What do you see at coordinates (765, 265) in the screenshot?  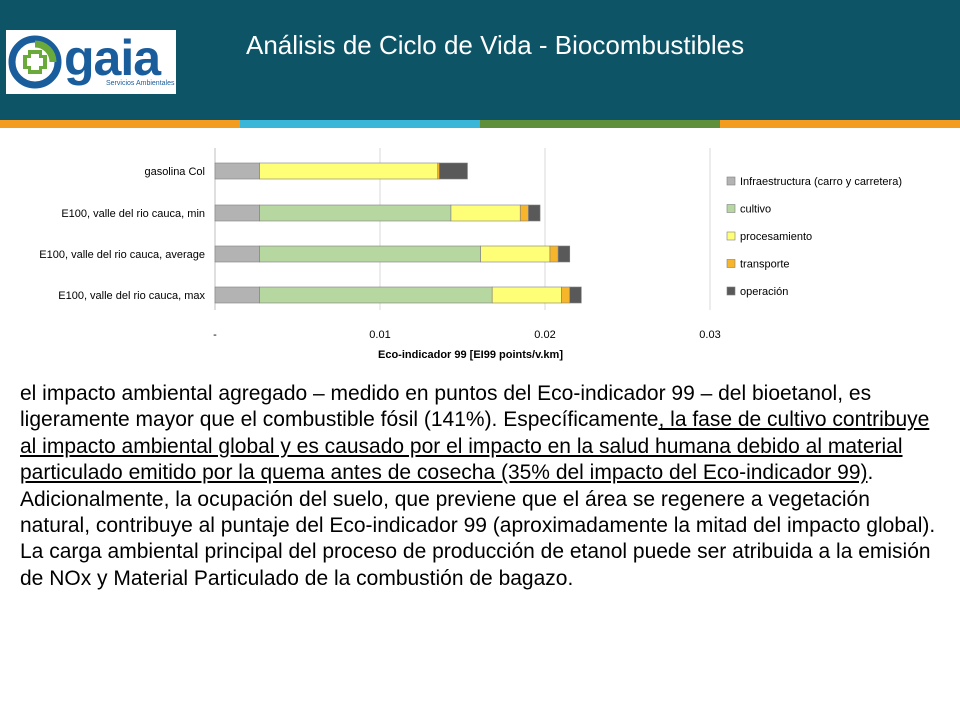 I see `legend-label-3: transporte` at bounding box center [765, 265].